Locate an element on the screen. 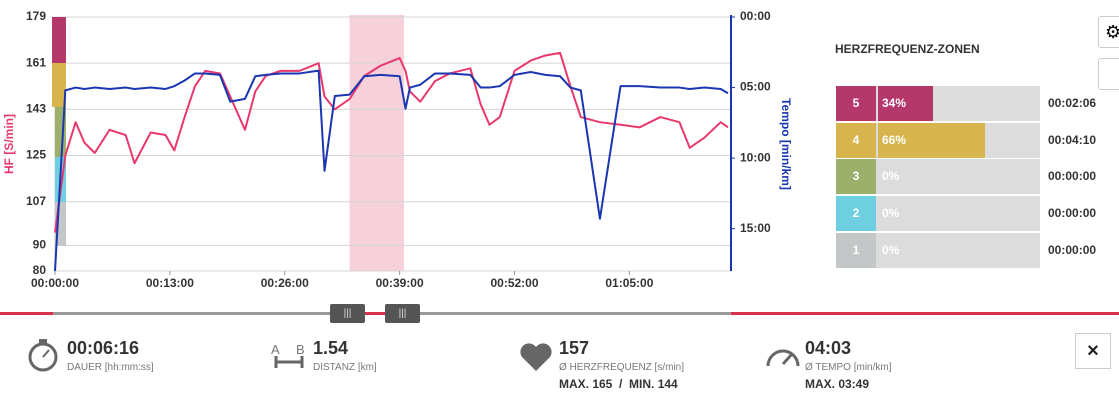 Image resolution: width=1119 pixels, height=413 pixels. tempo-label: Ø TEMPO [min/km] is located at coordinates (848, 367).